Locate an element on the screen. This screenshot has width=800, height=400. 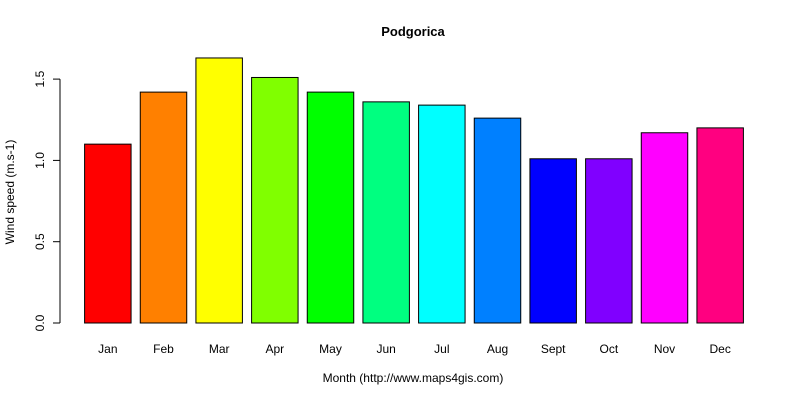
chart-title: Podgorica is located at coordinates (413, 31).